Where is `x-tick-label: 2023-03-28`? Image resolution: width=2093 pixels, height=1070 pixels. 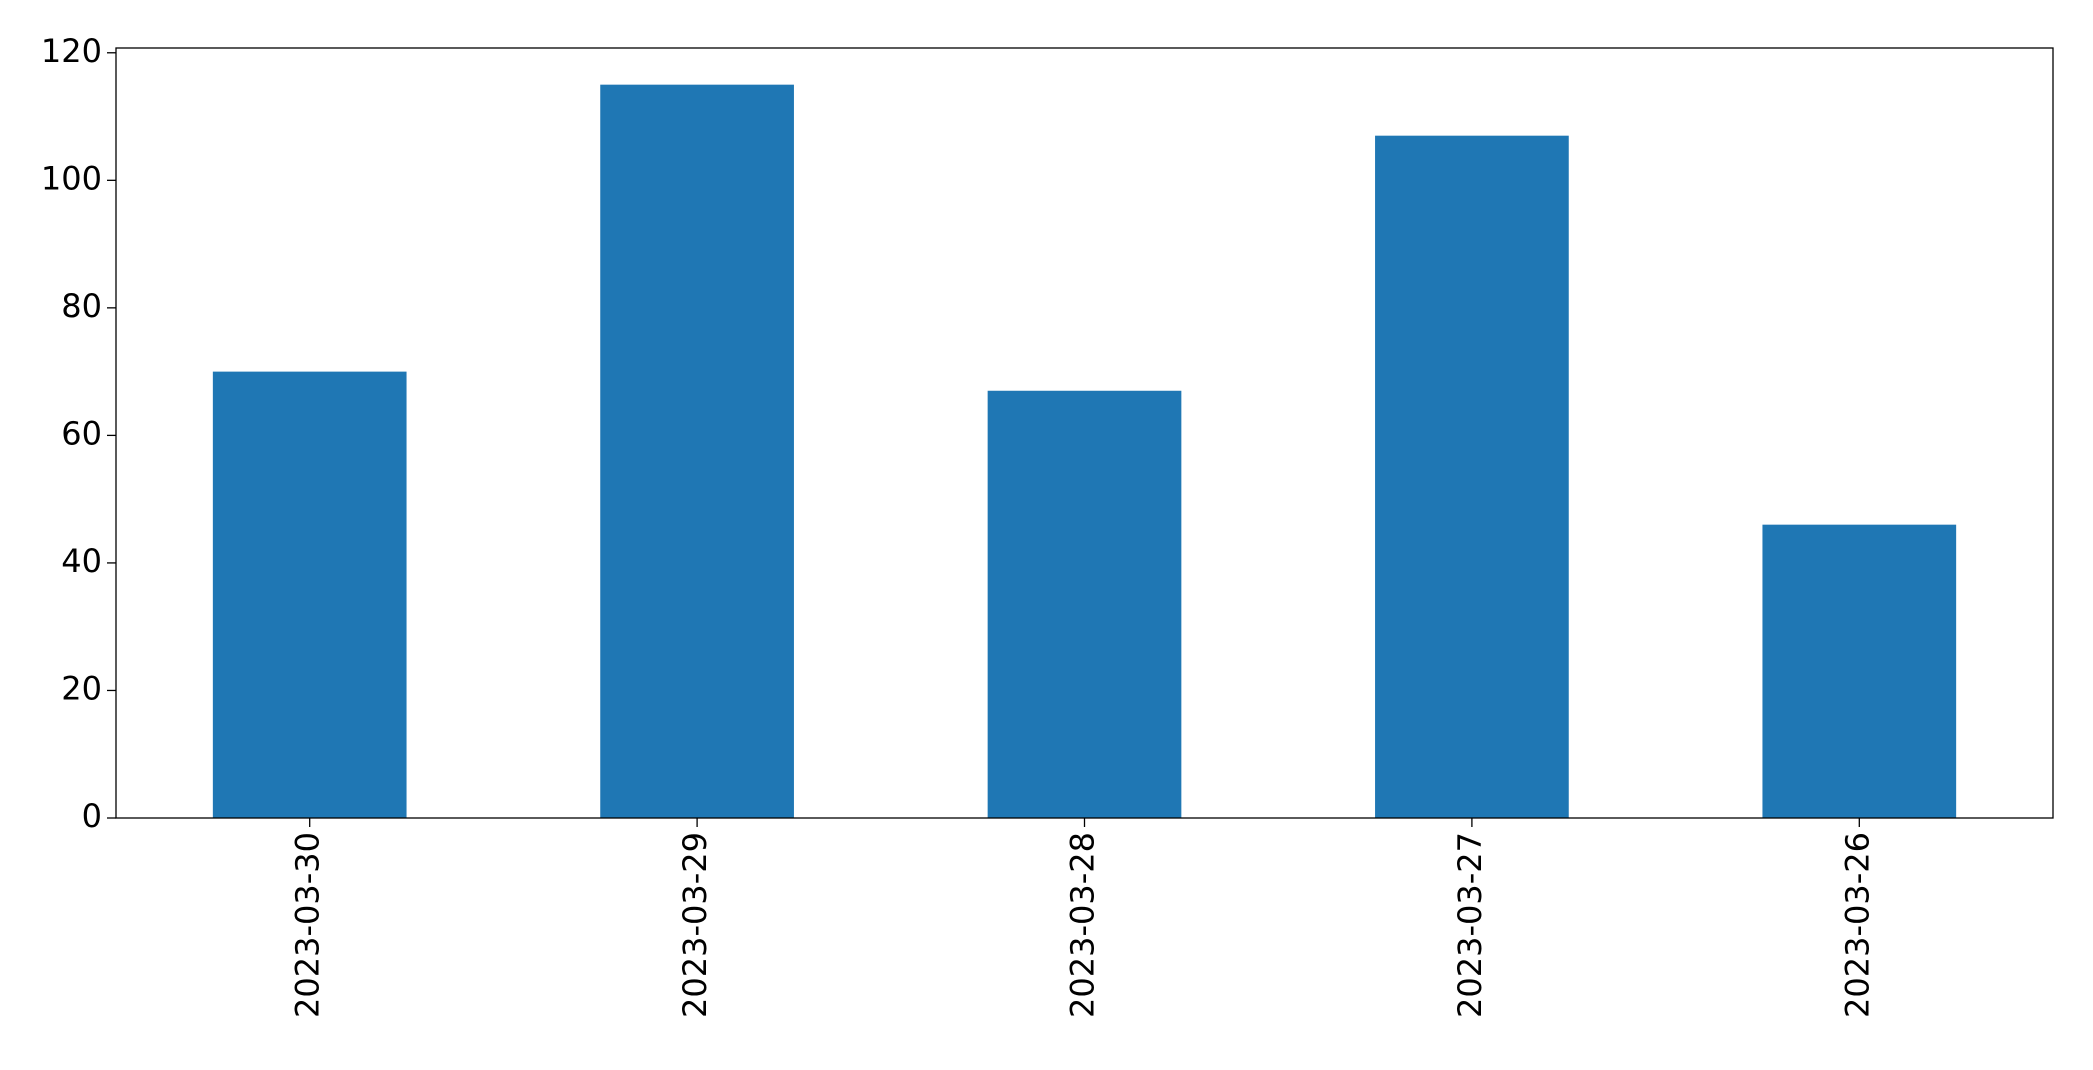
x-tick-label: 2023-03-28 is located at coordinates (1083, 925).